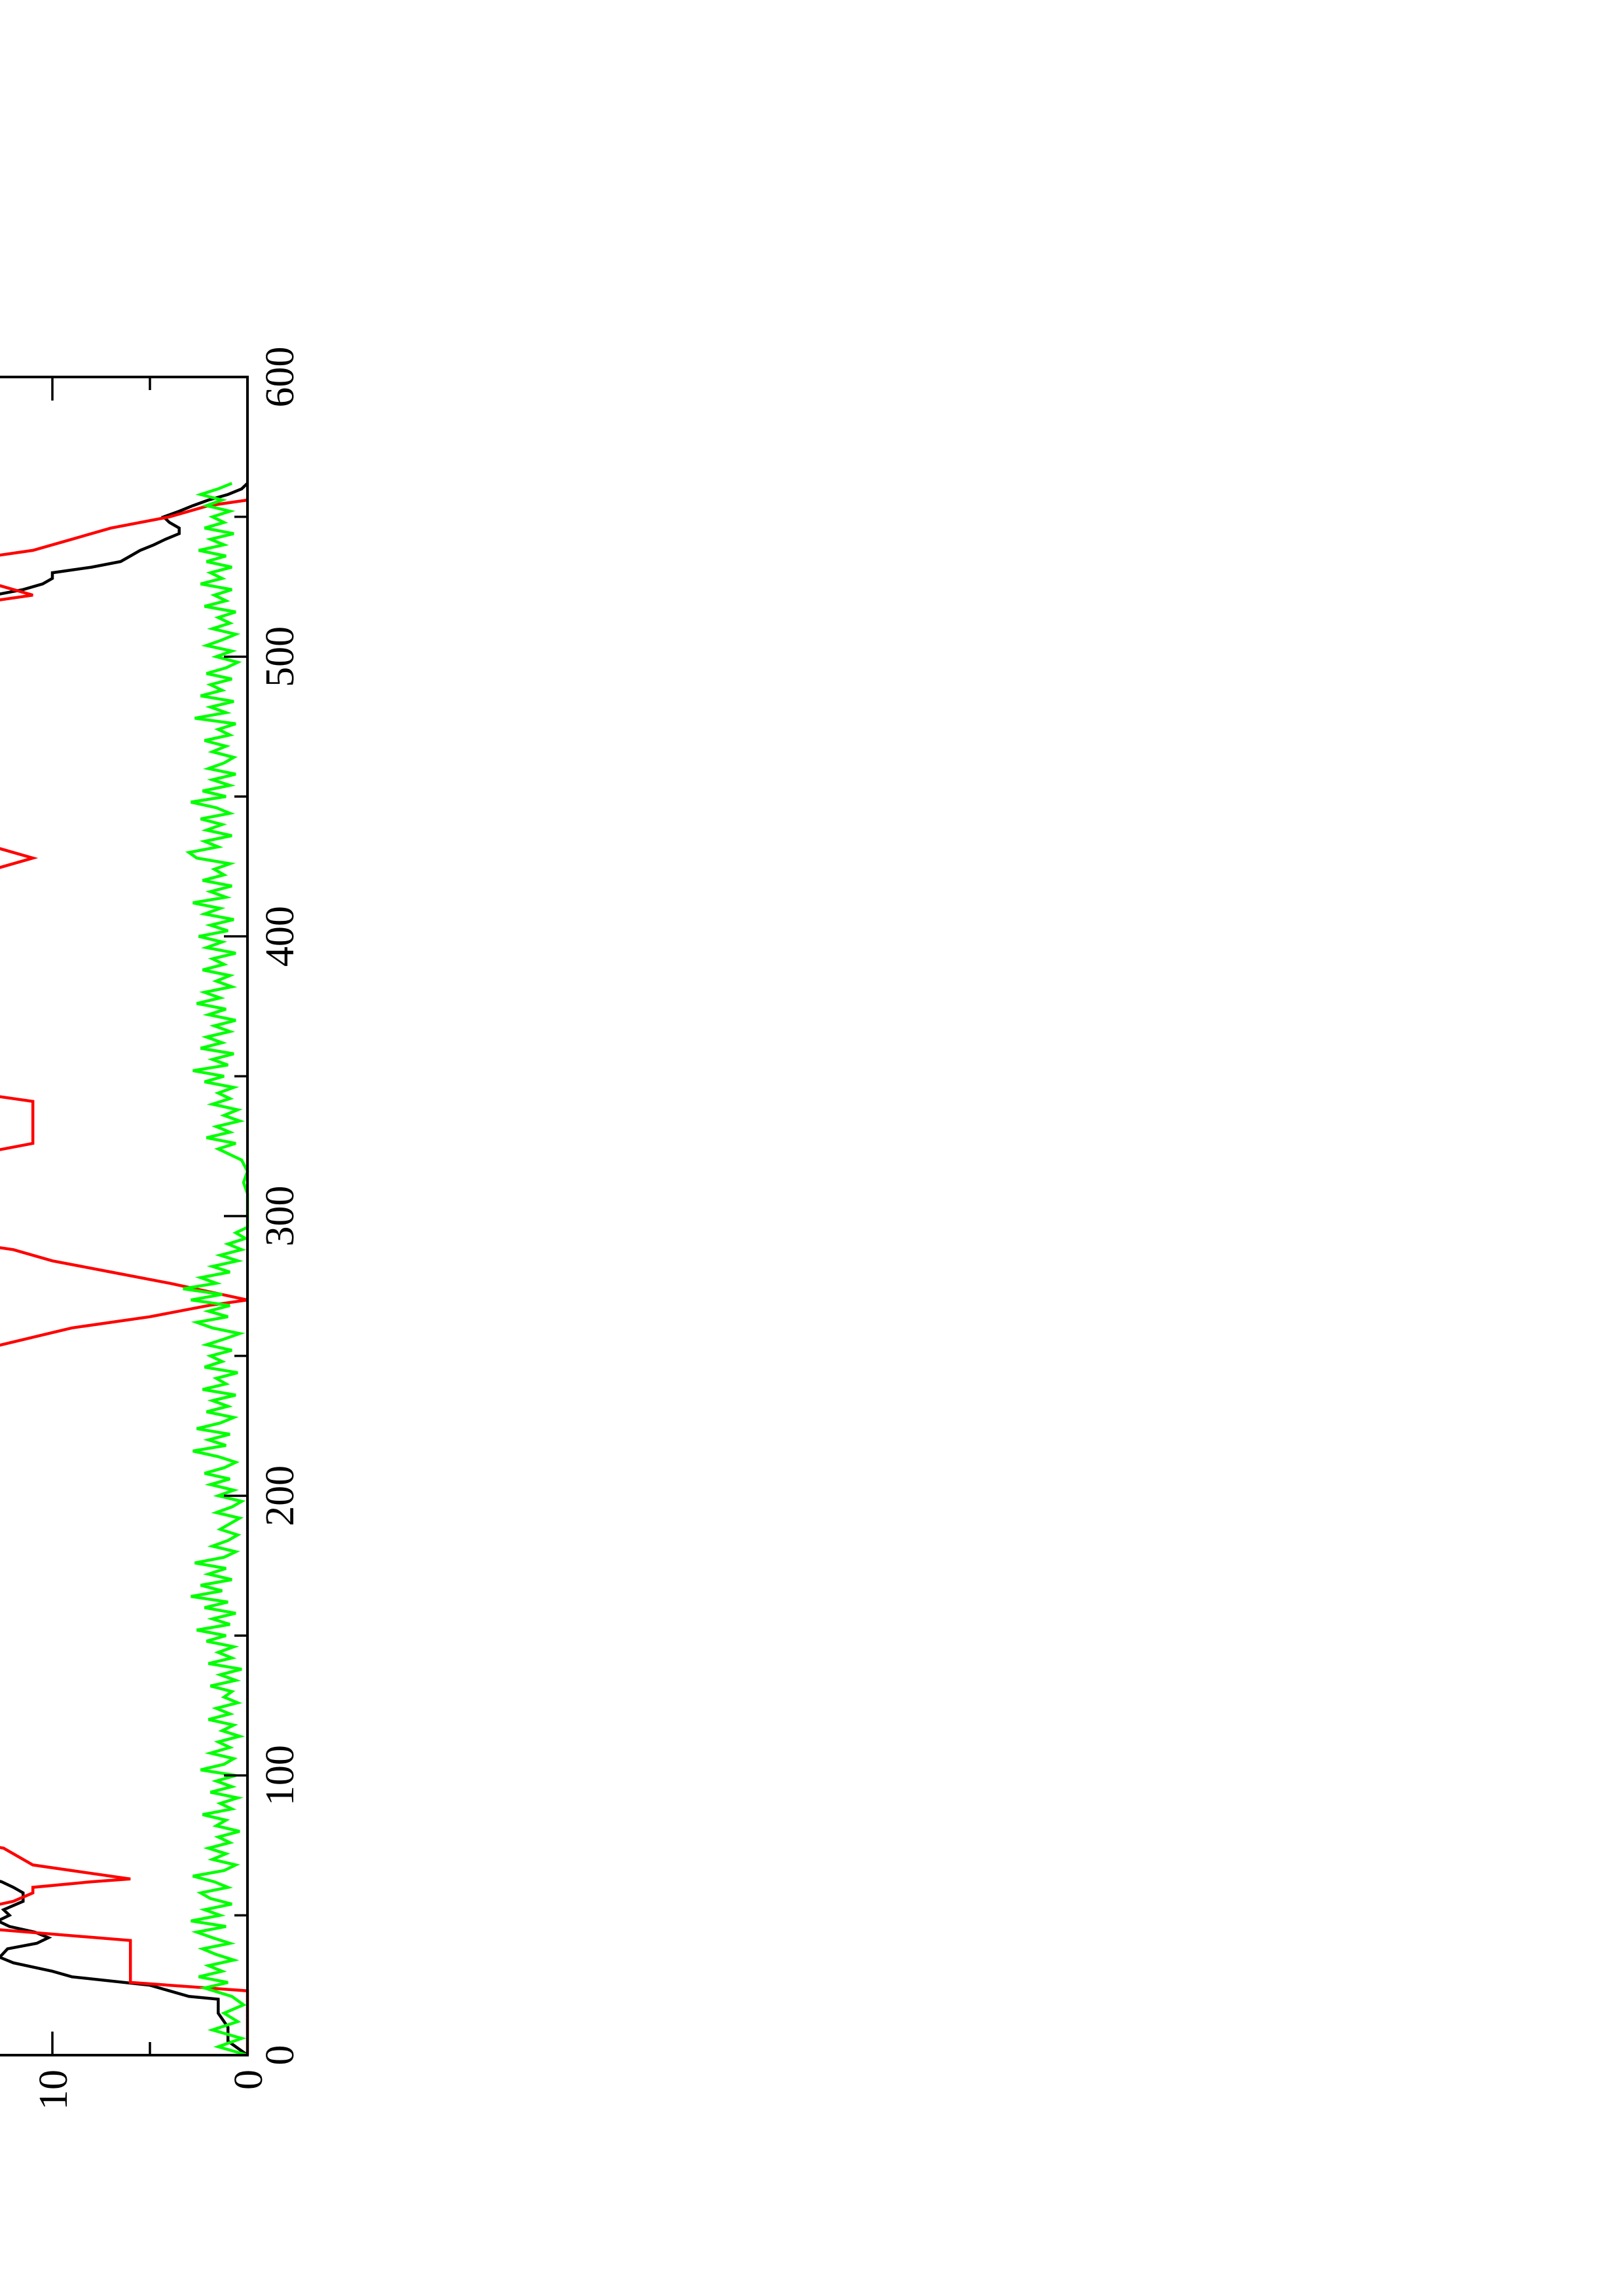 This screenshot has width=1623, height=2296. I want to click on rotated-plot: 01002003004005006000102030405060, so click(151, 1229).